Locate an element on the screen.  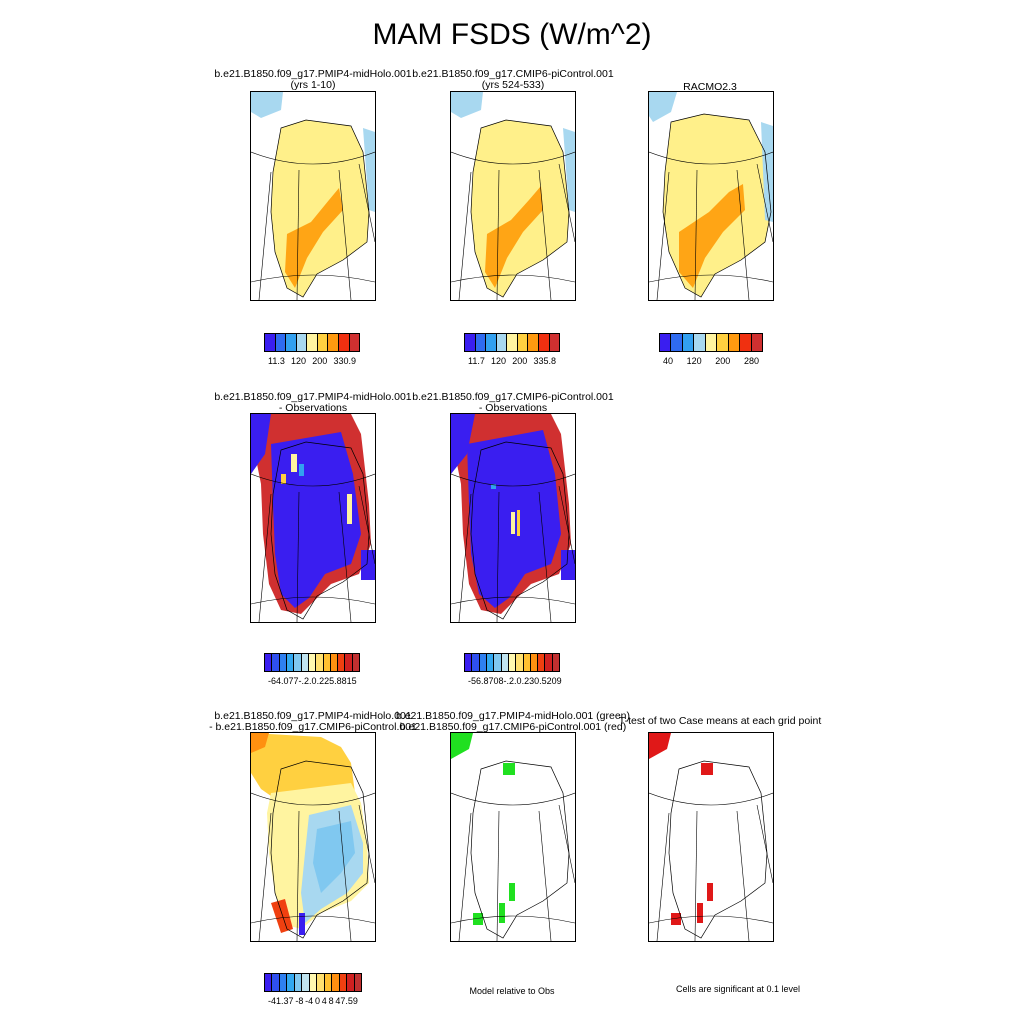
colorbar-tick-label: 330.9 is located at coordinates (344, 361).